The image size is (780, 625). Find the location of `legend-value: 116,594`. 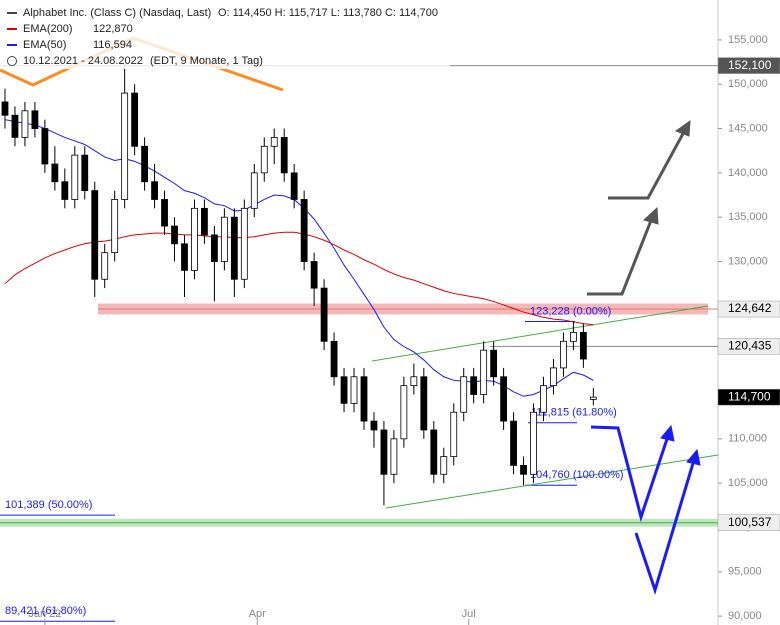

legend-value: 116,594 is located at coordinates (112, 45).